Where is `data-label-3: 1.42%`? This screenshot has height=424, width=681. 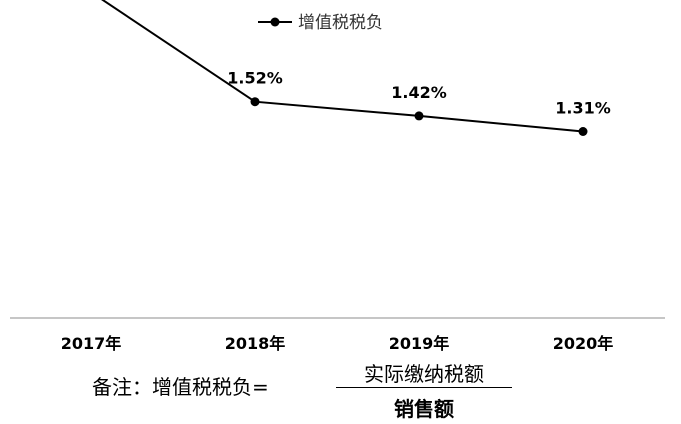 data-label-3: 1.42% is located at coordinates (419, 92).